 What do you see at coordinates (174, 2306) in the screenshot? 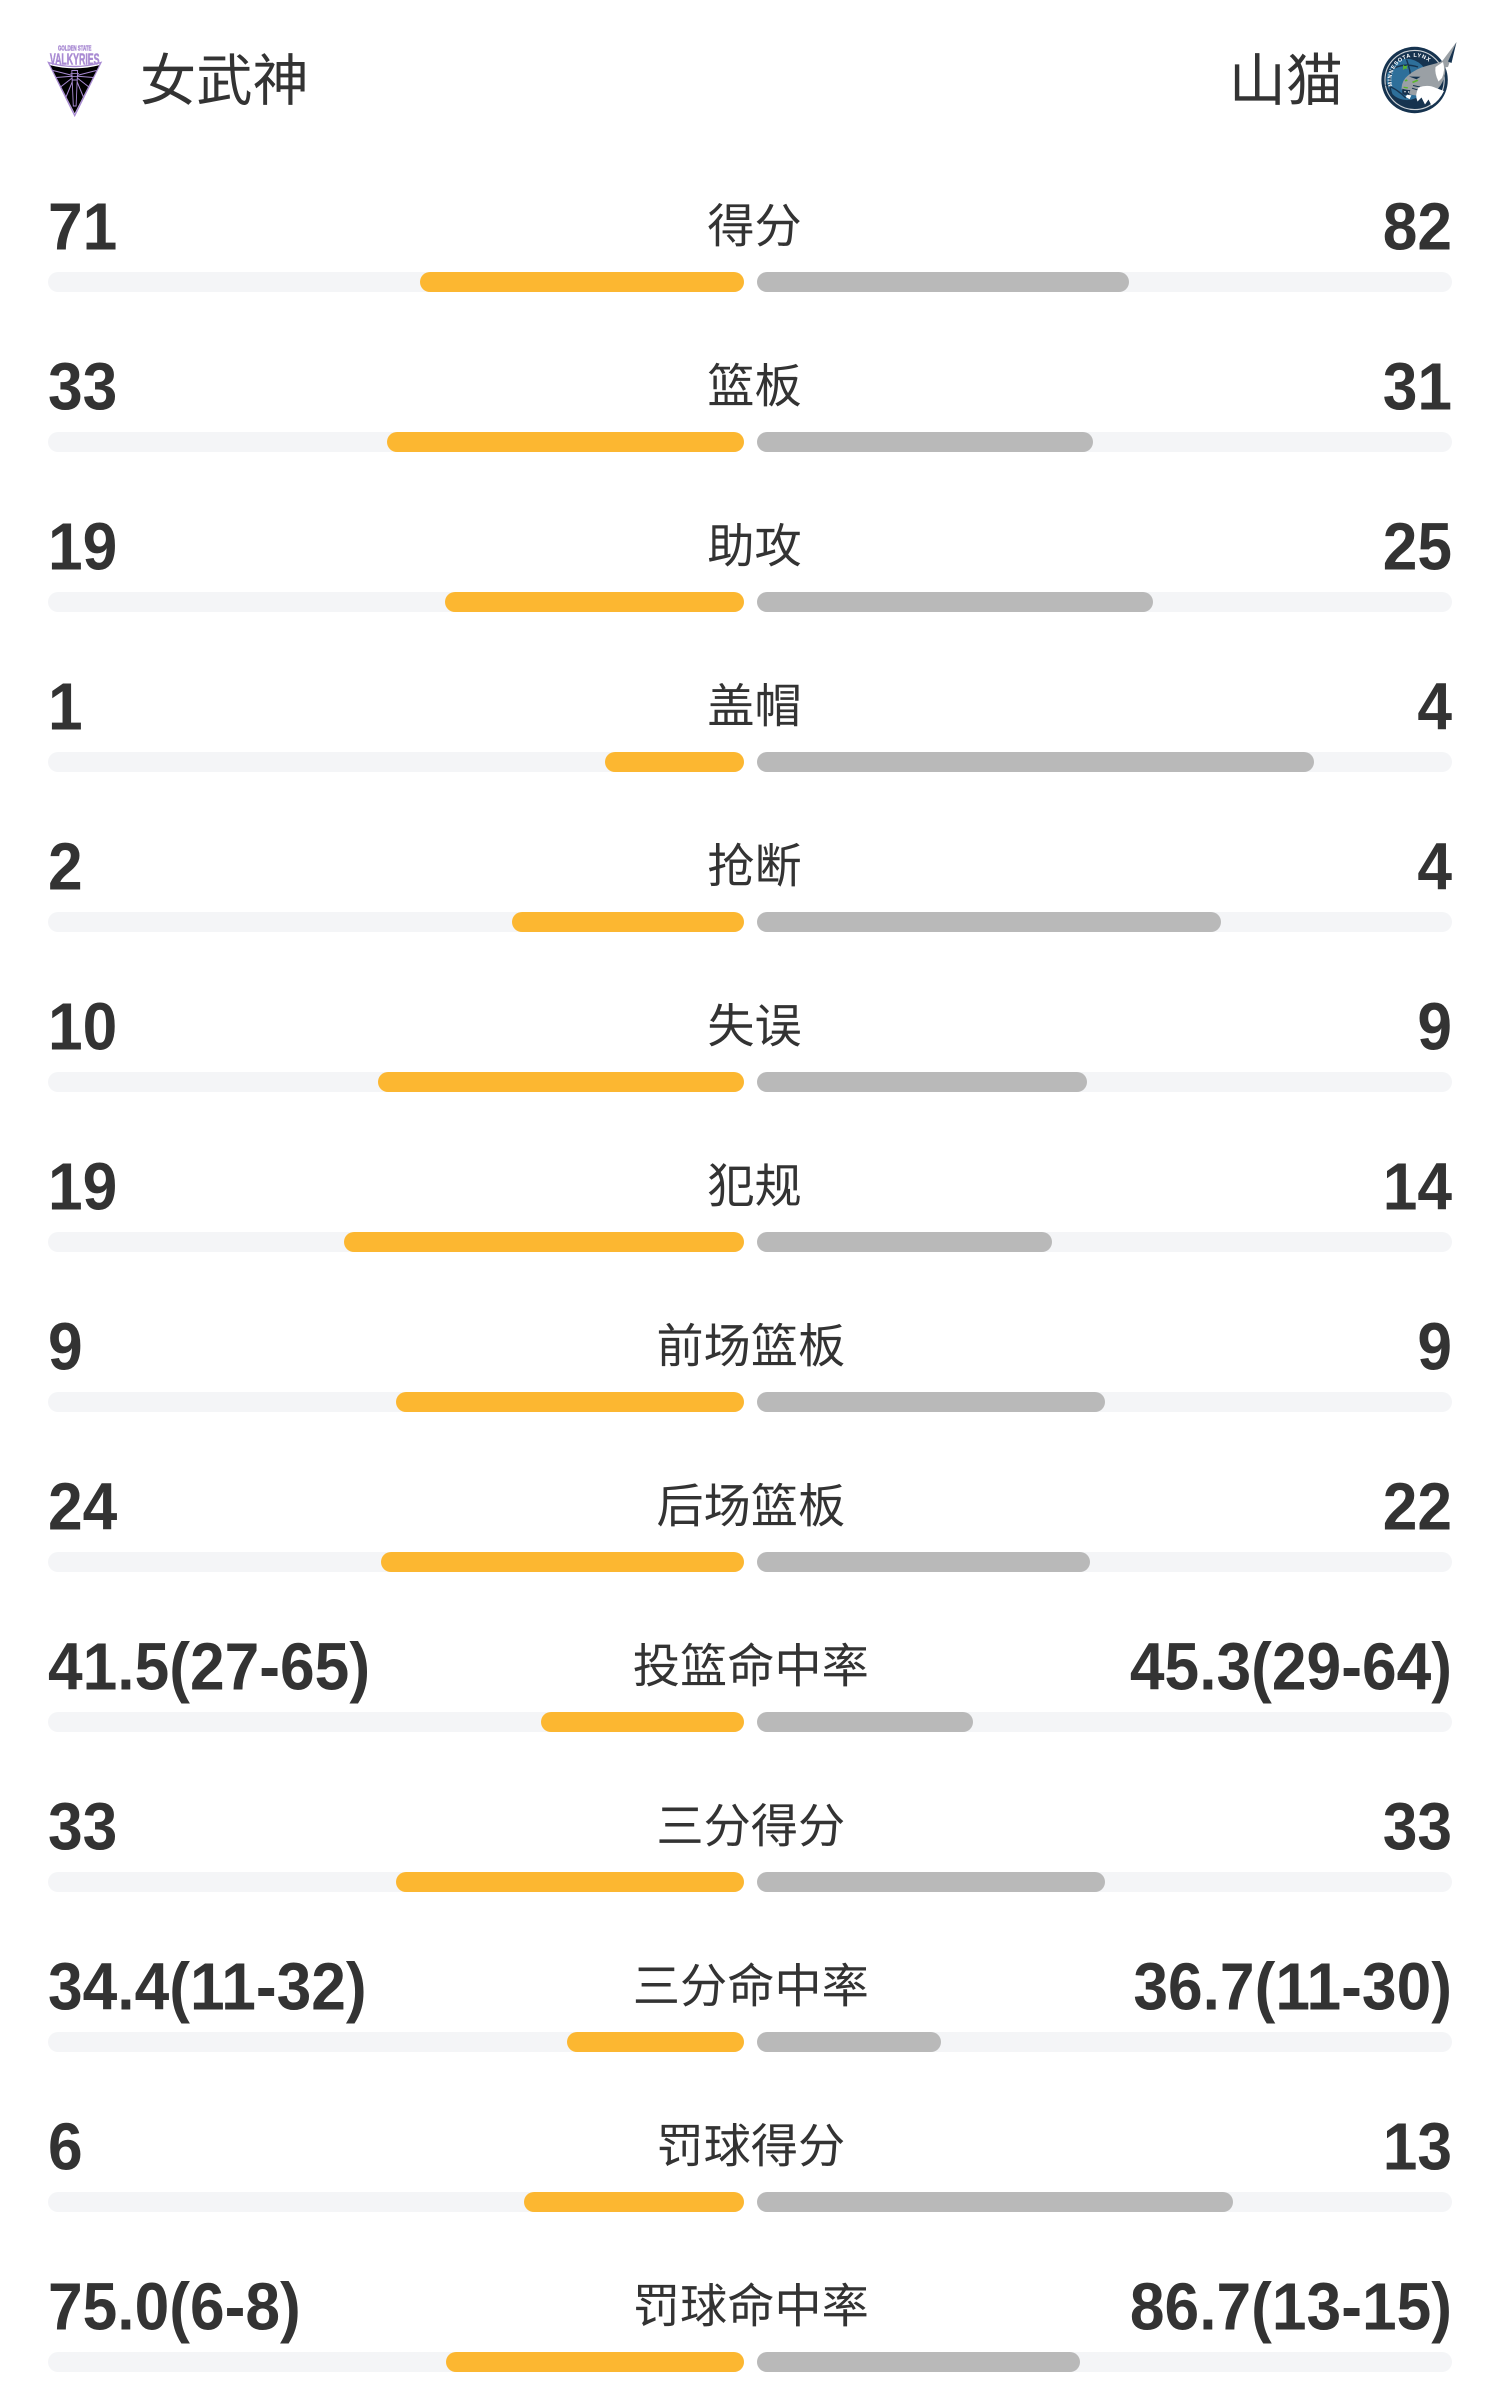
I see `svg-text: 75.0(6-8)` at bounding box center [174, 2306].